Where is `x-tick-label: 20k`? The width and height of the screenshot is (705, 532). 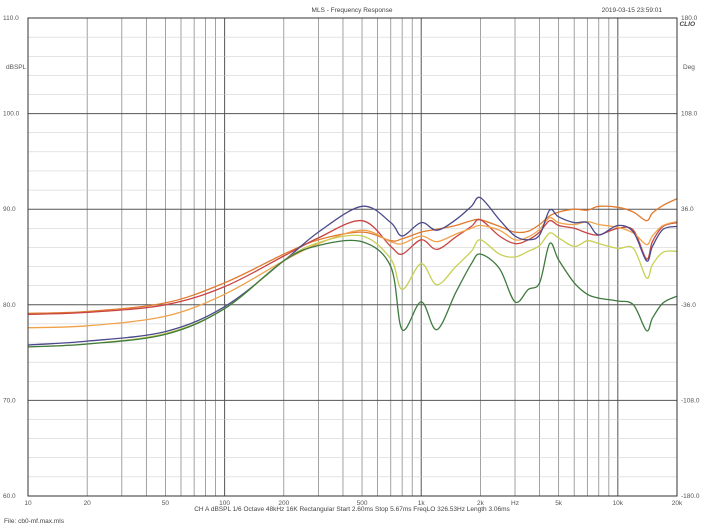 x-tick-label: 20k is located at coordinates (677, 503).